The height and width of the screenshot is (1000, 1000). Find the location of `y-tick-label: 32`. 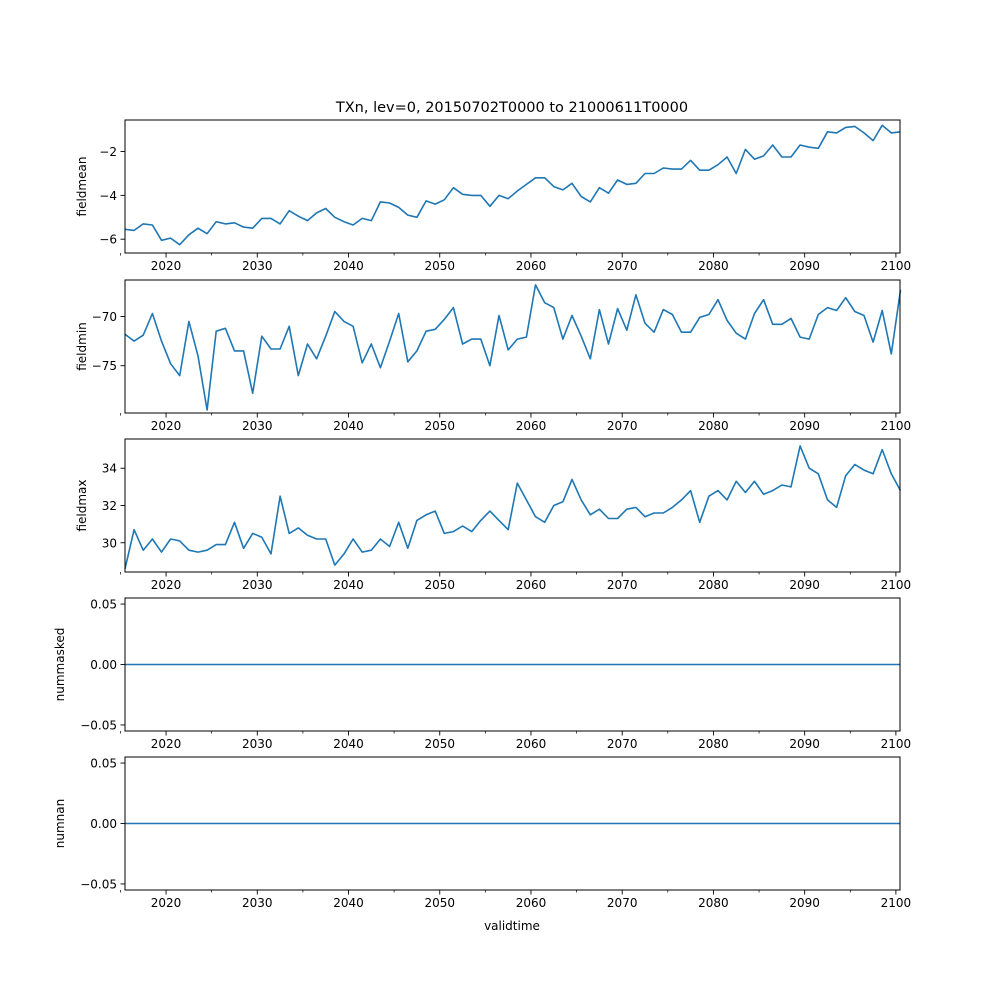

y-tick-label: 32 is located at coordinates (109, 506).